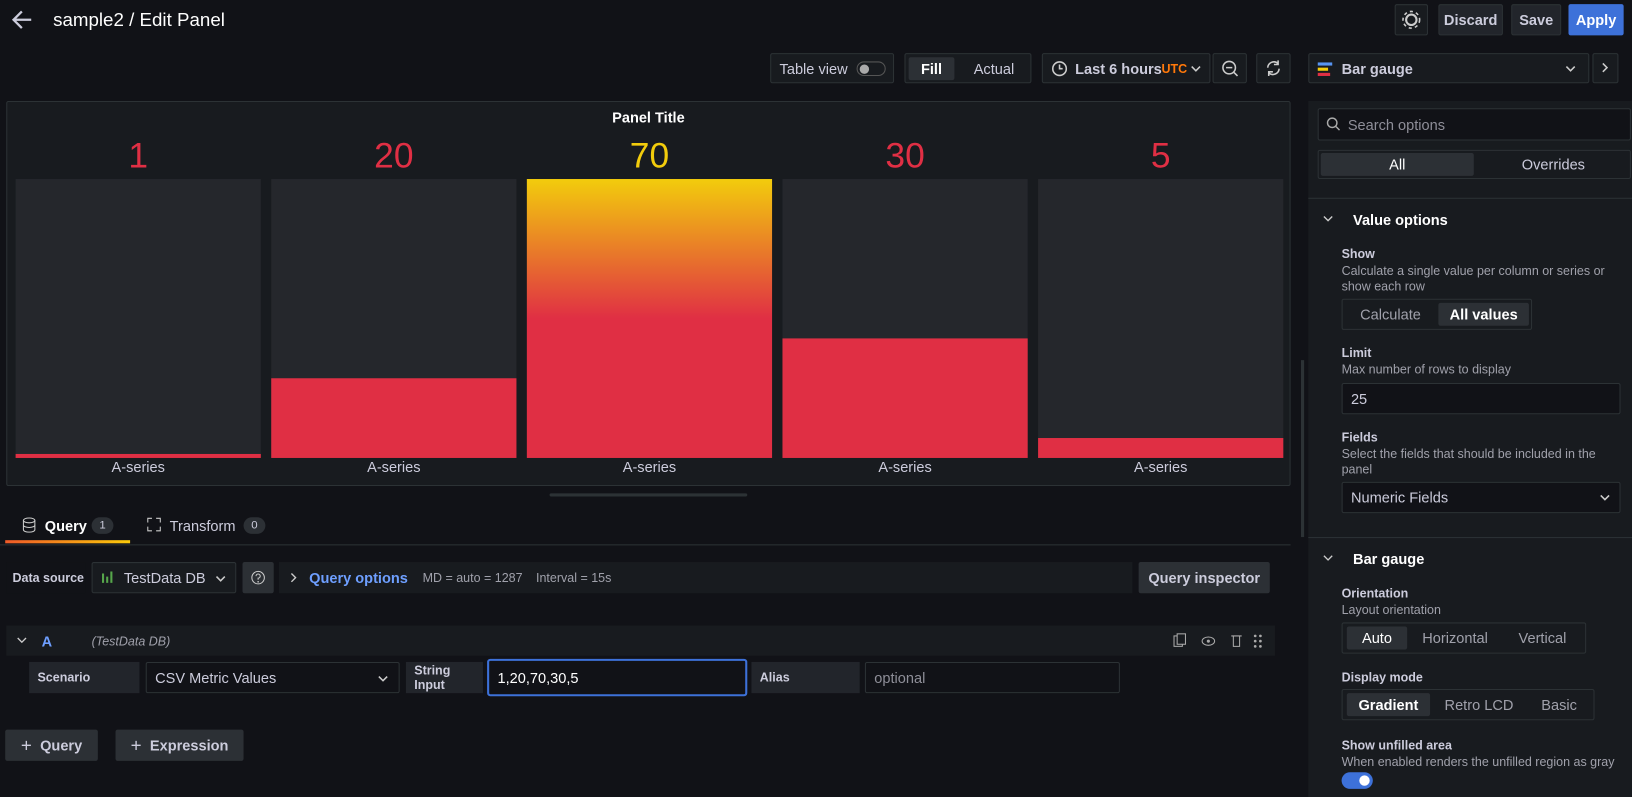  What do you see at coordinates (1382, 677) in the screenshot?
I see `option-label: Display mode` at bounding box center [1382, 677].